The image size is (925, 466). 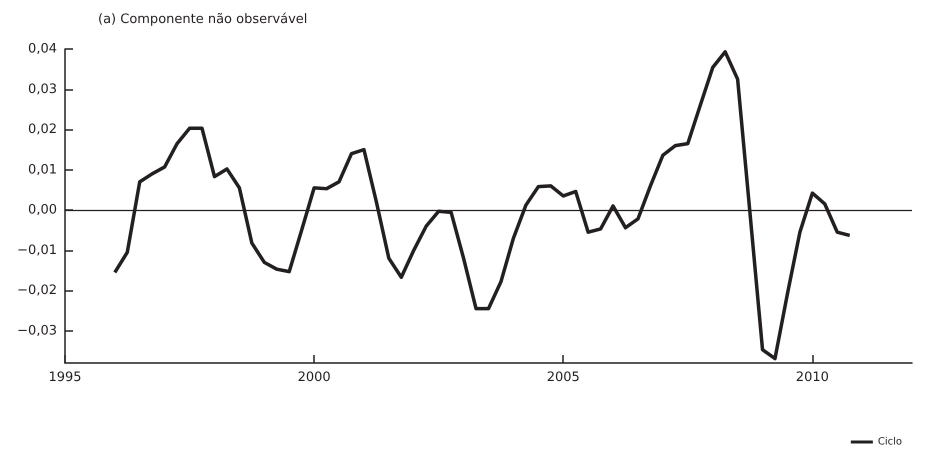 I want to click on x-tick-label: 2010, so click(x=812, y=377).